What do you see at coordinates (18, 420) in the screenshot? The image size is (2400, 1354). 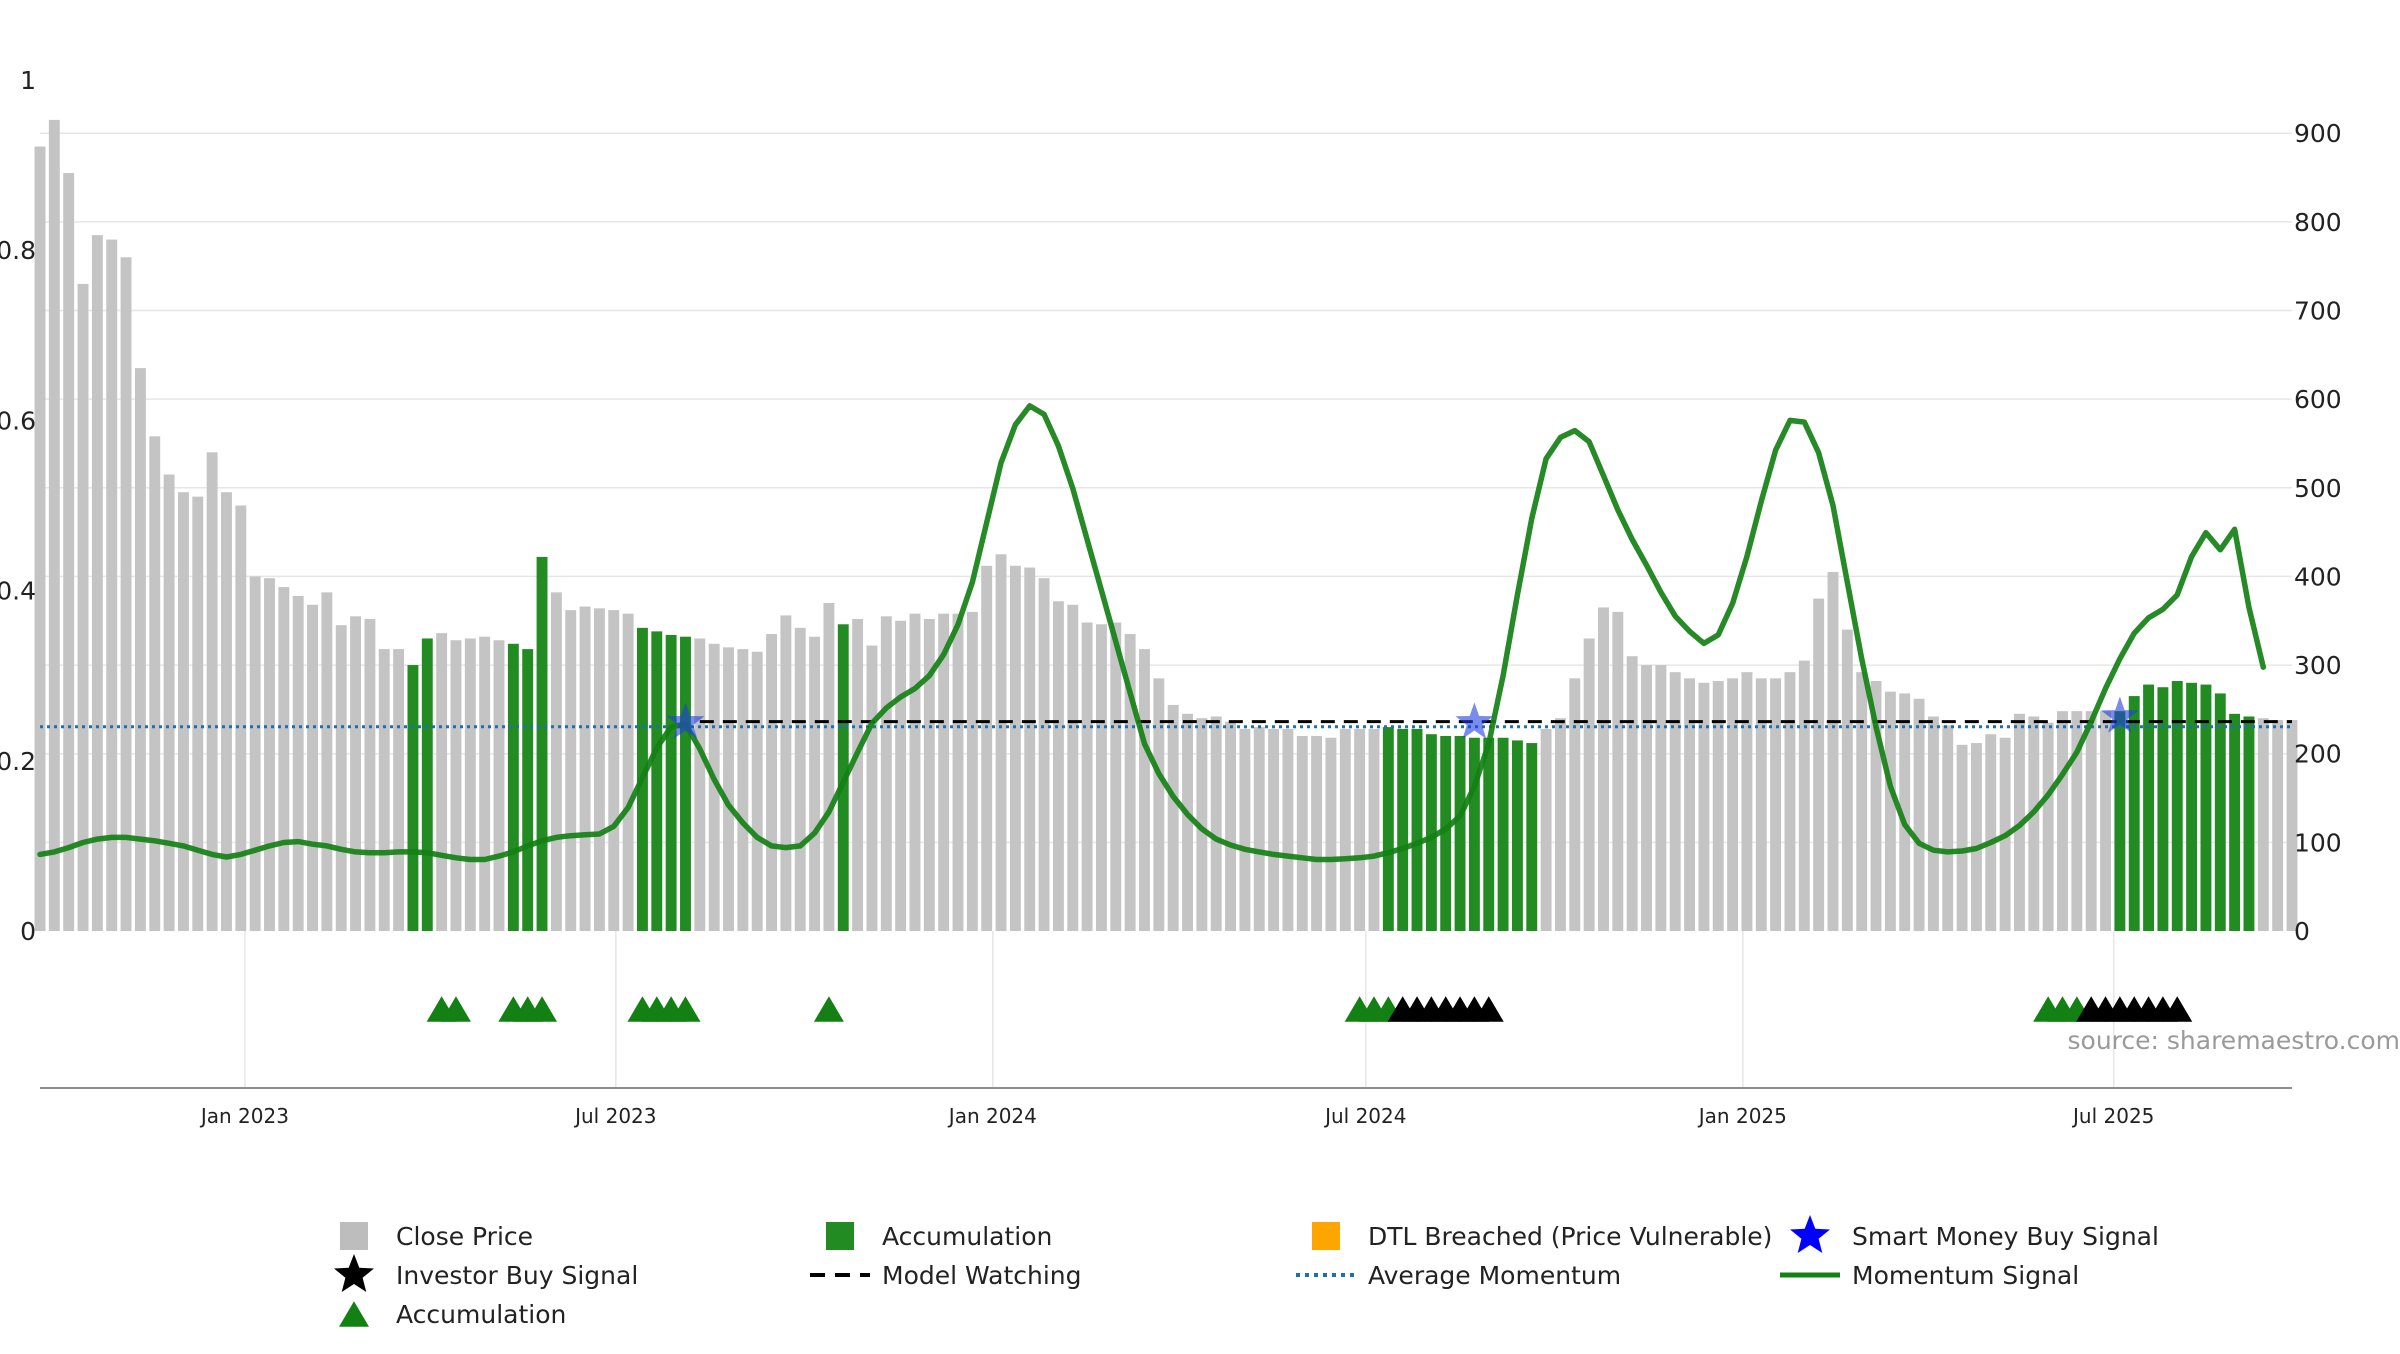 I see `left-axis-tick-label: 0.6` at bounding box center [18, 420].